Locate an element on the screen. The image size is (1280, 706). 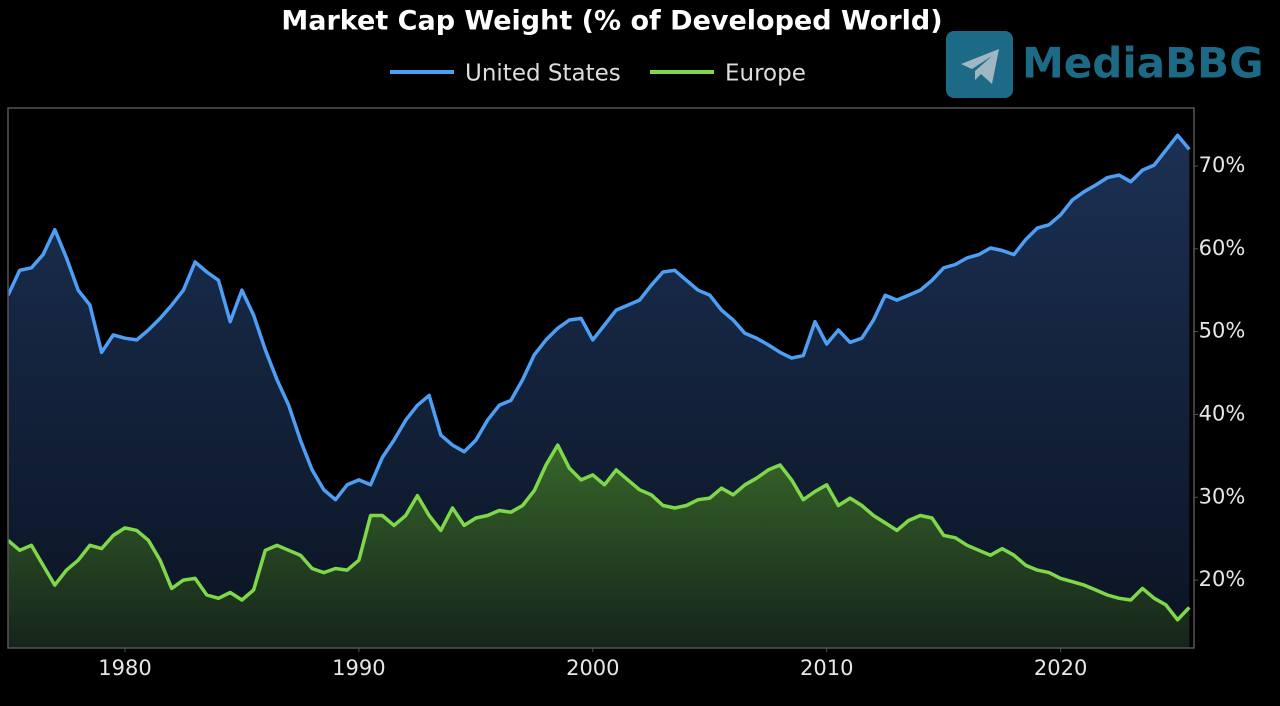
y-tick-label: 40% is located at coordinates (1222, 413).